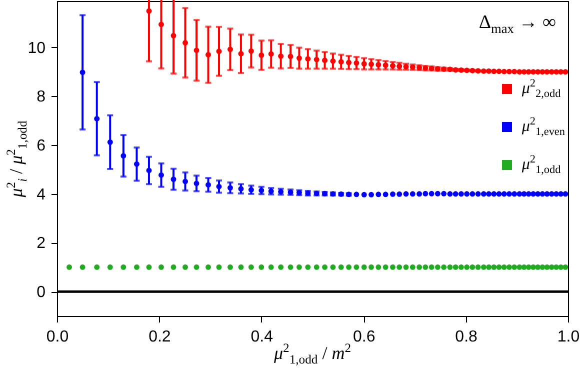 The image size is (581, 376). Describe the element at coordinates (568, 337) in the screenshot. I see `x-tick-label: 1.0` at that location.